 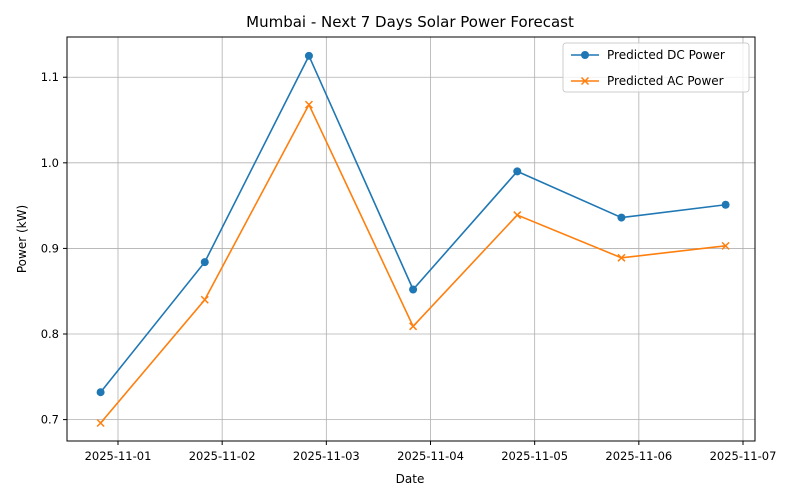 I want to click on legend-marker-dc, so click(x=585, y=55).